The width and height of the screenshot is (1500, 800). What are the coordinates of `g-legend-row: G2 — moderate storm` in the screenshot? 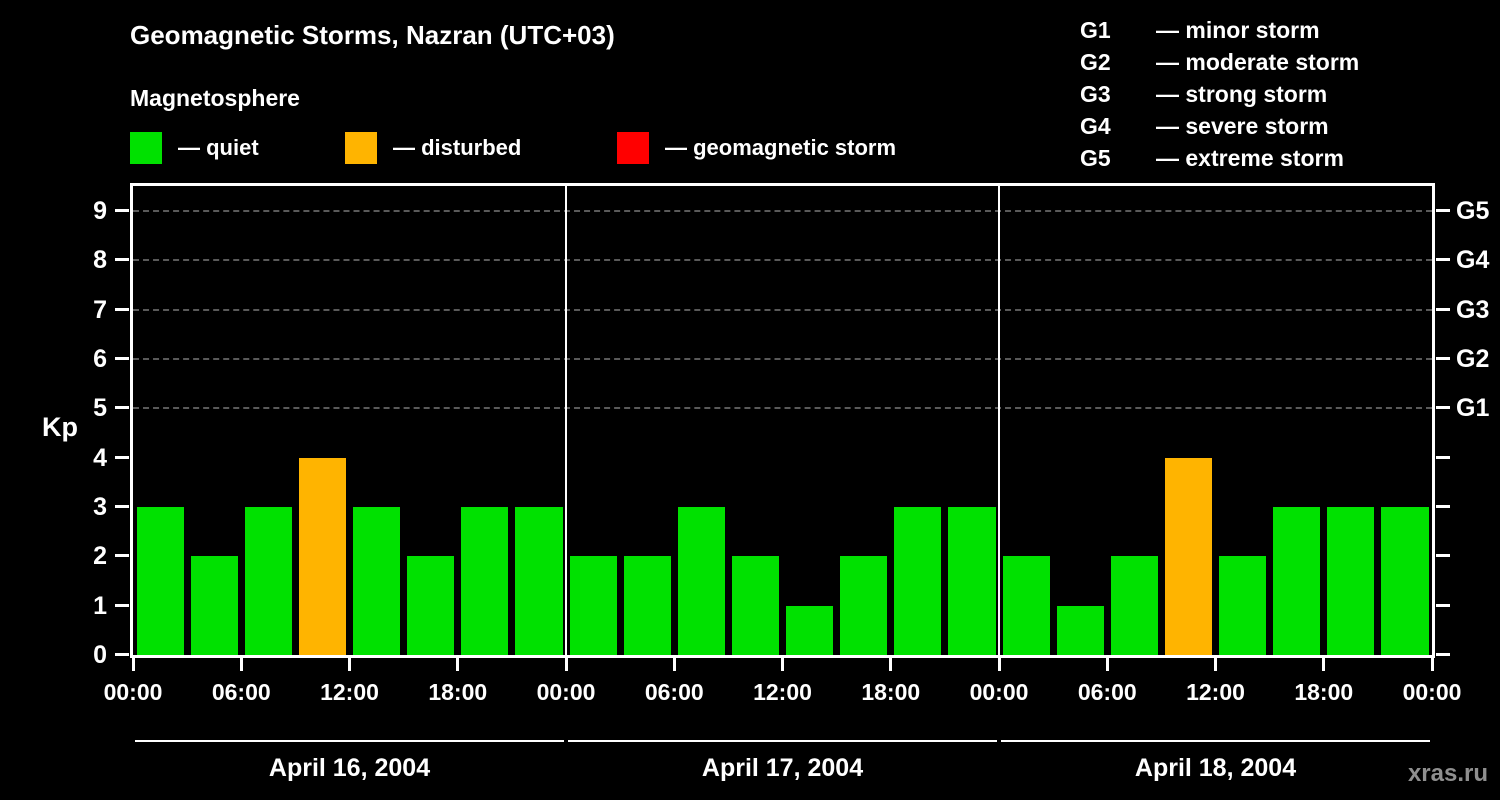 It's located at (1219, 62).